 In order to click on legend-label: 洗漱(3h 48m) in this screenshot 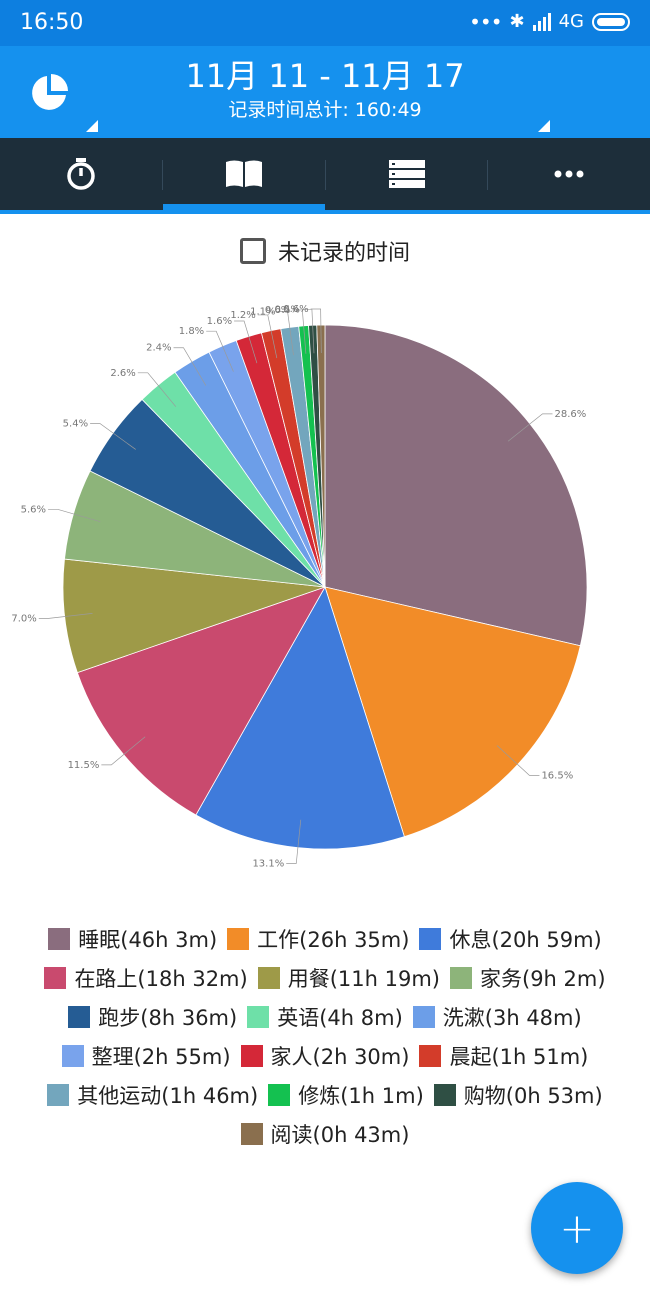, I will do `click(512, 1017)`.